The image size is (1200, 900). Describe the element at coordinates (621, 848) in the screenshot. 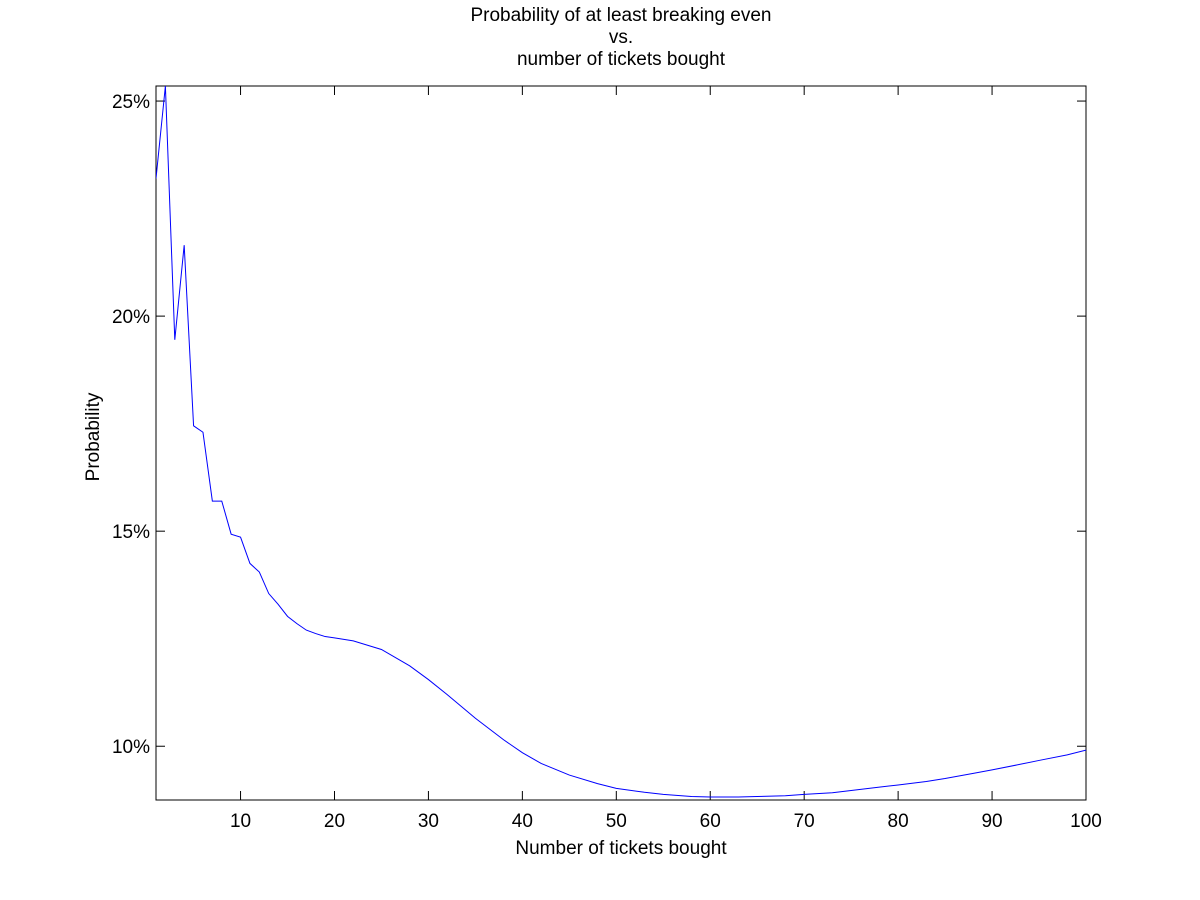

I see `x-axis-label: Number of tickets bought` at that location.